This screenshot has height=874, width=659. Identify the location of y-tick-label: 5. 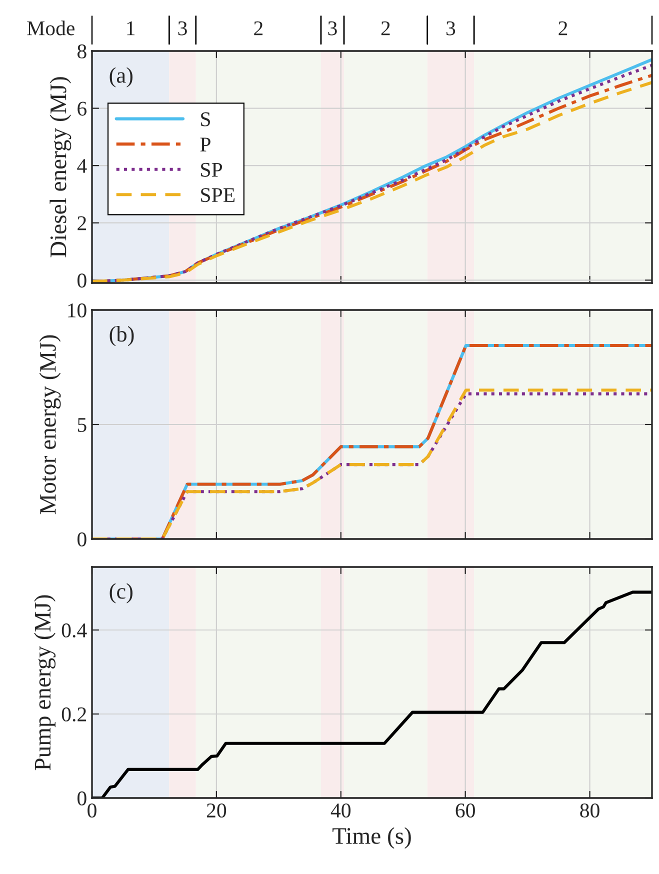
(82, 425).